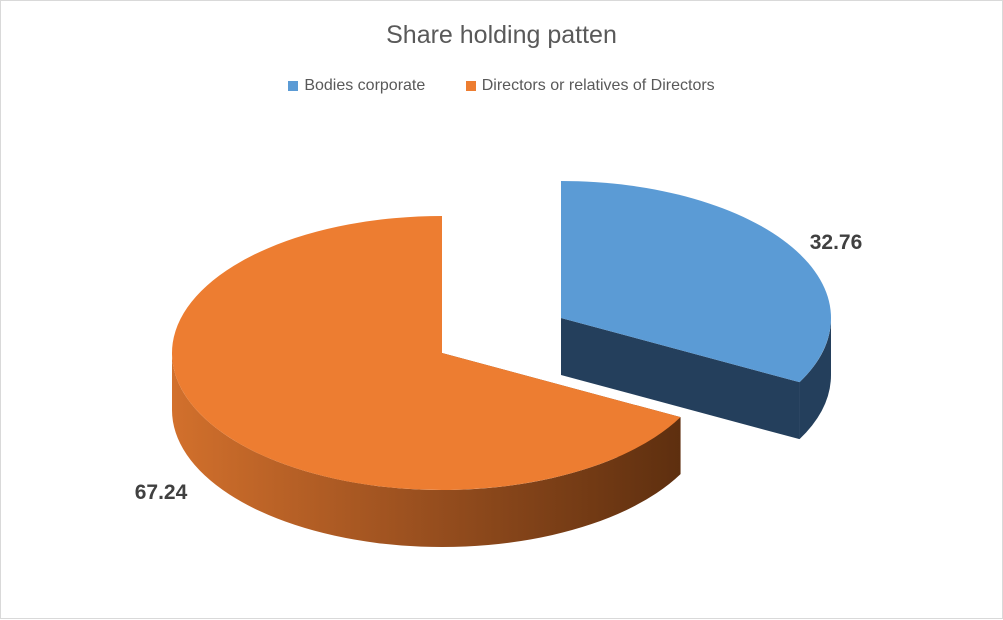 The height and width of the screenshot is (620, 1003). I want to click on chart-title: Share holding patten, so click(501, 35).